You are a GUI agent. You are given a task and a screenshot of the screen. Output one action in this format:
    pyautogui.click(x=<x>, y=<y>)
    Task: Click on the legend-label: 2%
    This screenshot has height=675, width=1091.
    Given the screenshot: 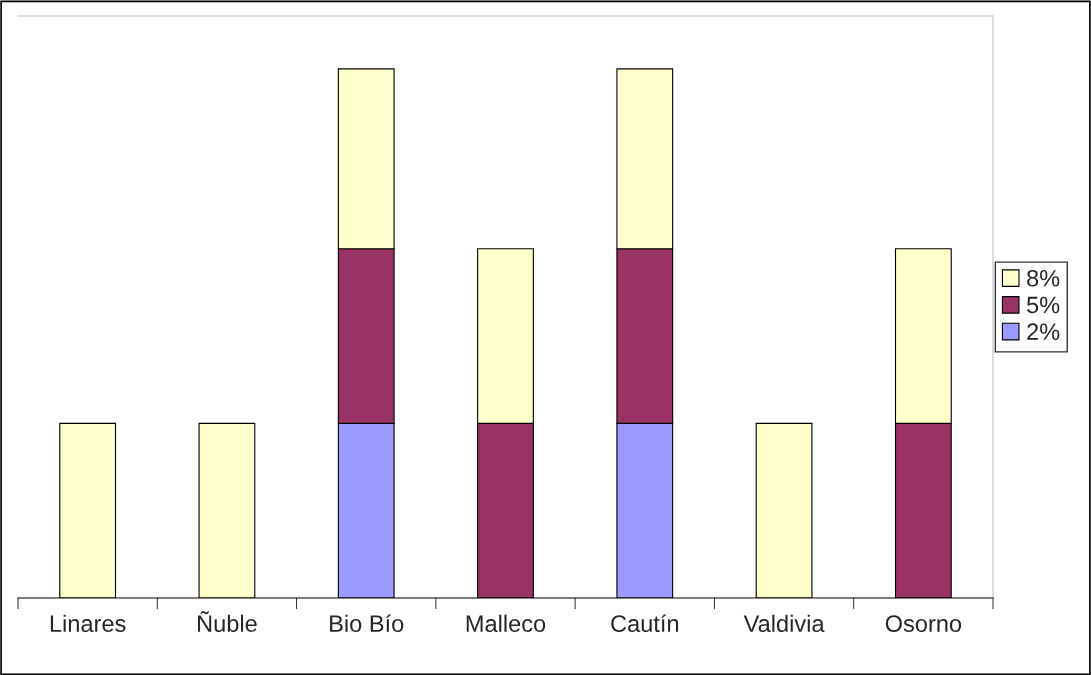 What is the action you would take?
    pyautogui.click(x=1043, y=331)
    